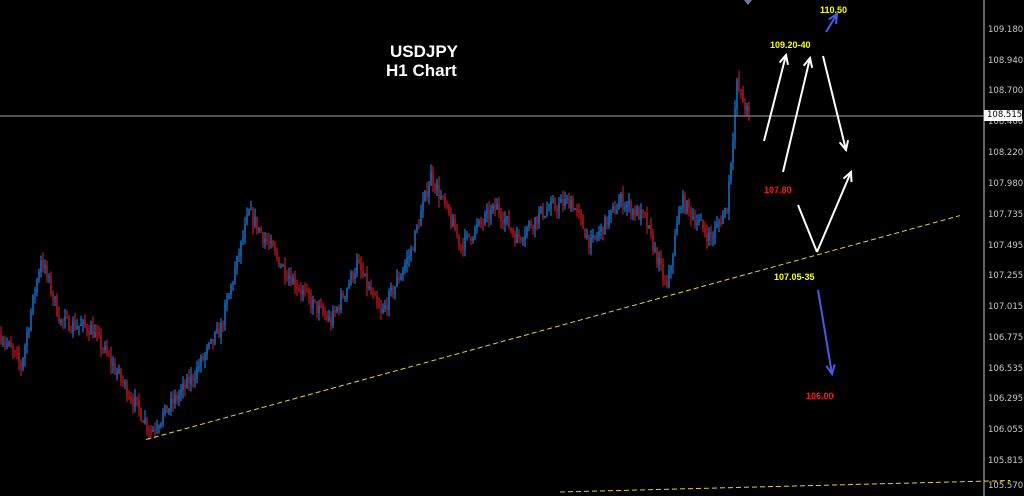 The height and width of the screenshot is (496, 1024). What do you see at coordinates (785, 486) in the screenshot?
I see `support-trendline` at bounding box center [785, 486].